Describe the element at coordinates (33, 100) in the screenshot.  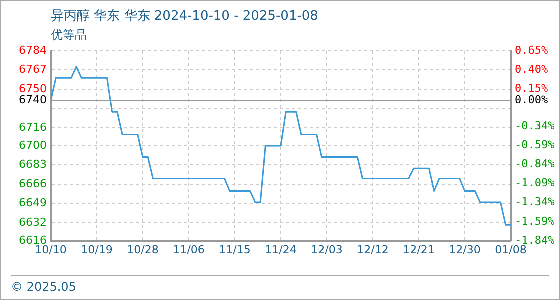
I see `y-tick-label: 6740` at that location.